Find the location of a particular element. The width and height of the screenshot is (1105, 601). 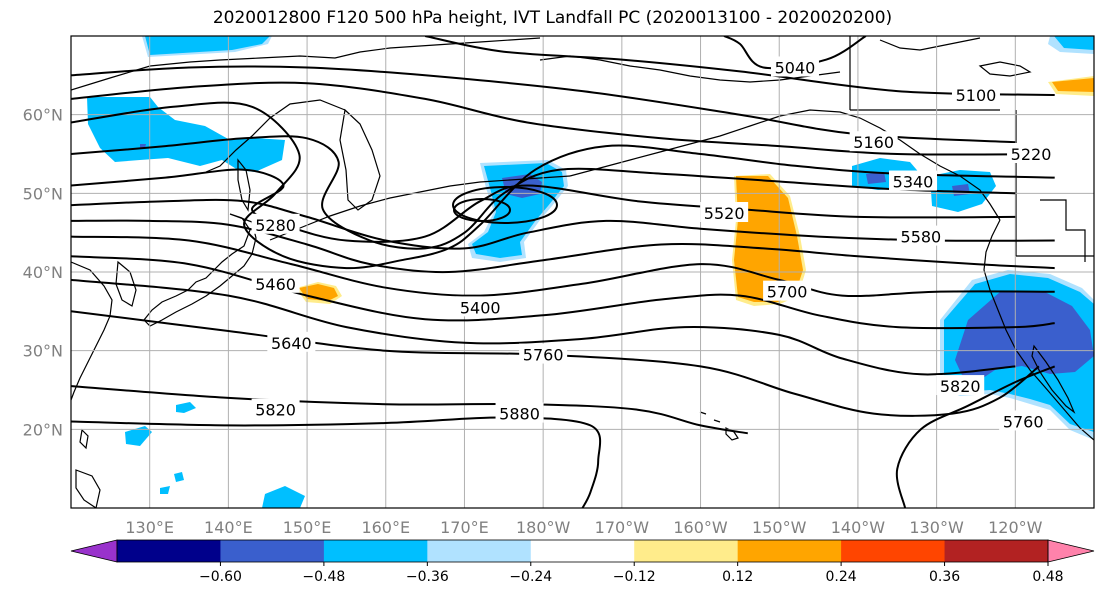

coastline-philippines is located at coordinates (88, 488).